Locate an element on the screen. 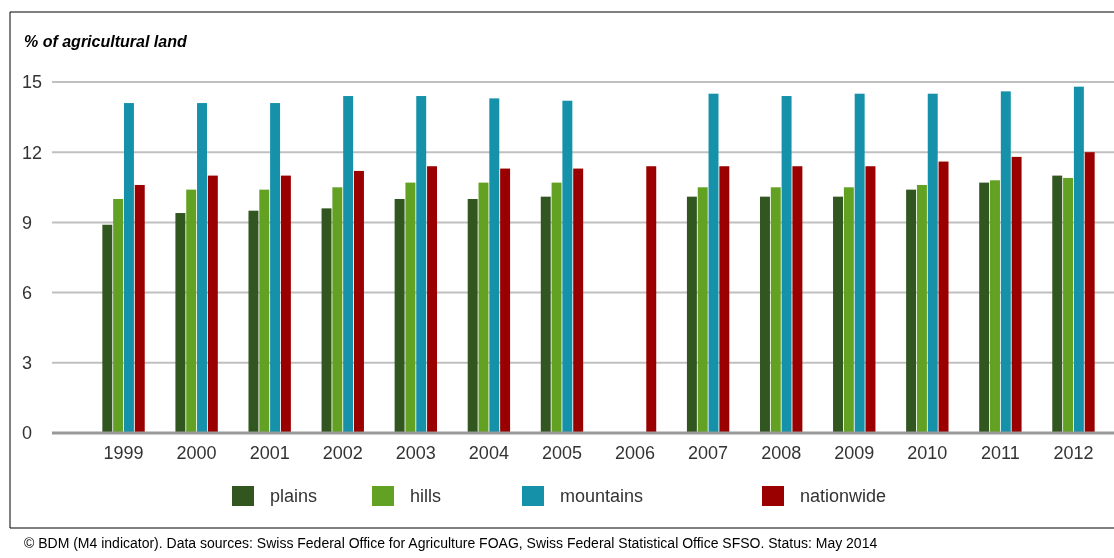 The width and height of the screenshot is (1114, 558). text: © BDM (M4 indicator). Data sources: Swiss Federal Office for Agriculture FOAG, Swiss Federal Statistical Office SFSO. Status: May 2014 is located at coordinates (451, 543).